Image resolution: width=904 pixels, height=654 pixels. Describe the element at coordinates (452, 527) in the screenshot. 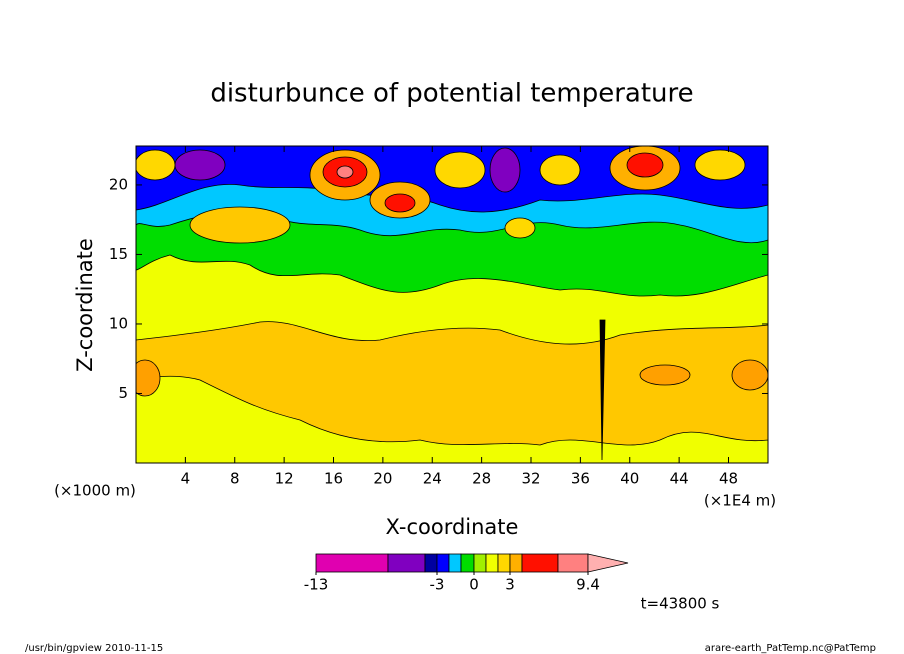

I see `x-axis-label: X-coordinate` at that location.